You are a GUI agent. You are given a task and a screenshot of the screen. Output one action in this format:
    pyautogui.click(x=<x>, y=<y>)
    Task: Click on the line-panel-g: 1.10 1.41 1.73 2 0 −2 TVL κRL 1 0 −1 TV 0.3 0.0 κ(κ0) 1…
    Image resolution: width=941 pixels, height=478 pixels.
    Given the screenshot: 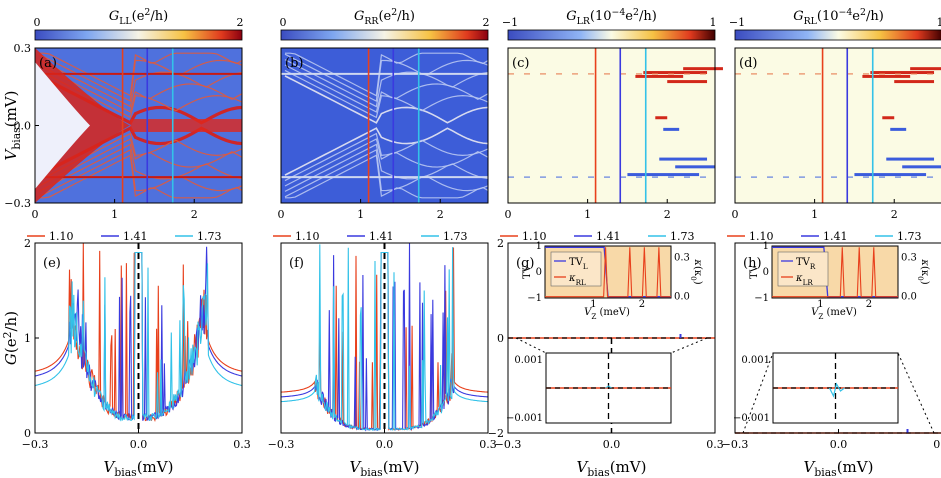 What is the action you would take?
    pyautogui.click(x=606, y=354)
    